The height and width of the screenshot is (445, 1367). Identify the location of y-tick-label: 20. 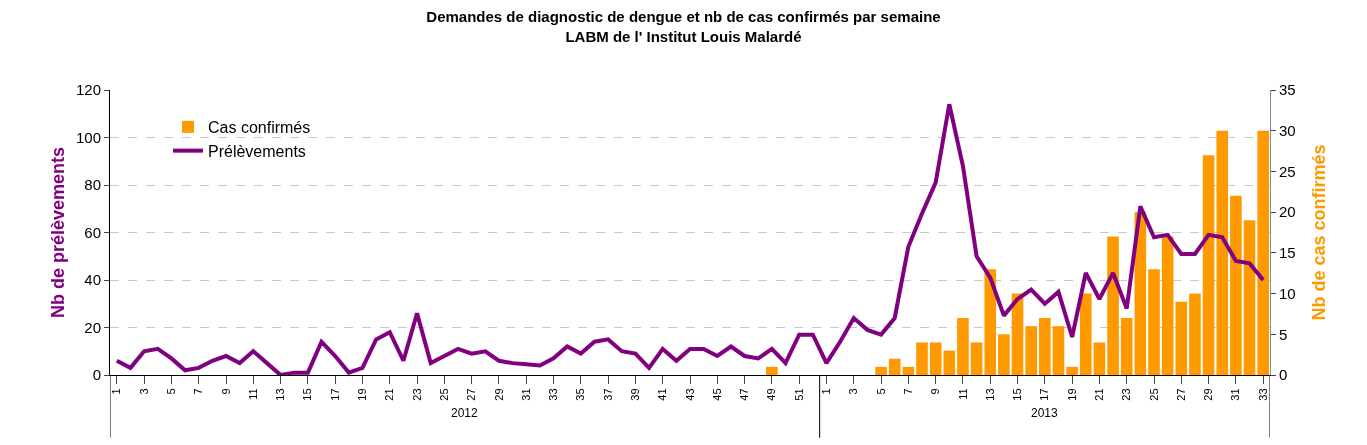
(92, 327).